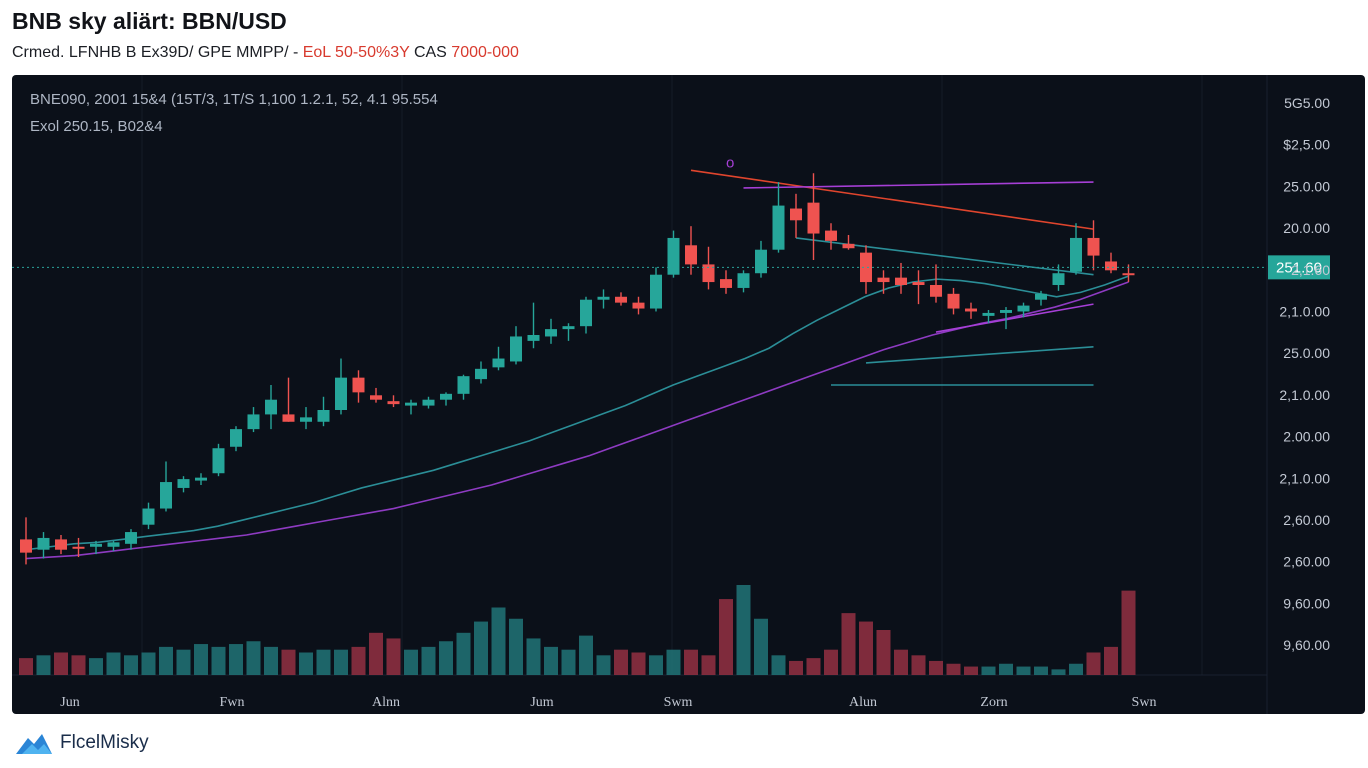 The image size is (1368, 768). I want to click on chart-title: BNB sky aliärt: BBN/USD, so click(149, 21).